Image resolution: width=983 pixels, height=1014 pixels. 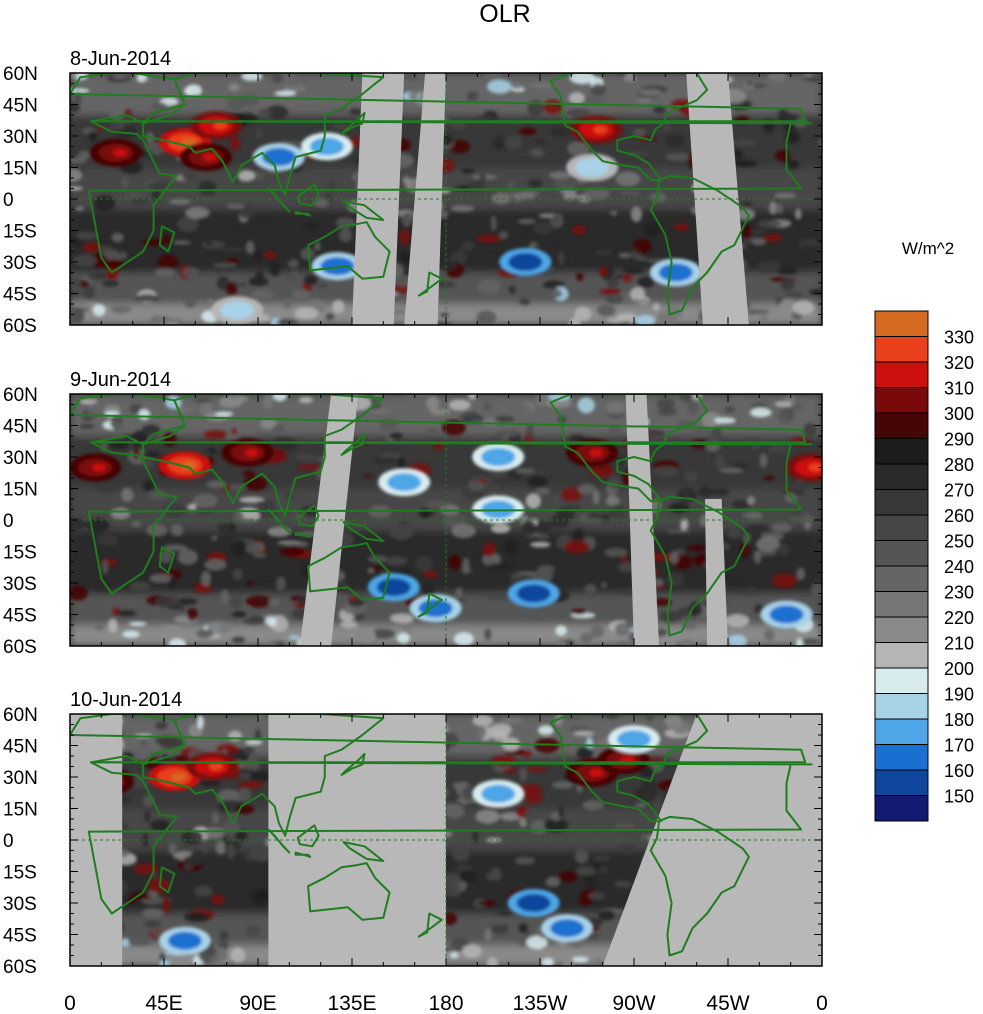 I want to click on y-tick-label: 45N, so click(x=20, y=427).